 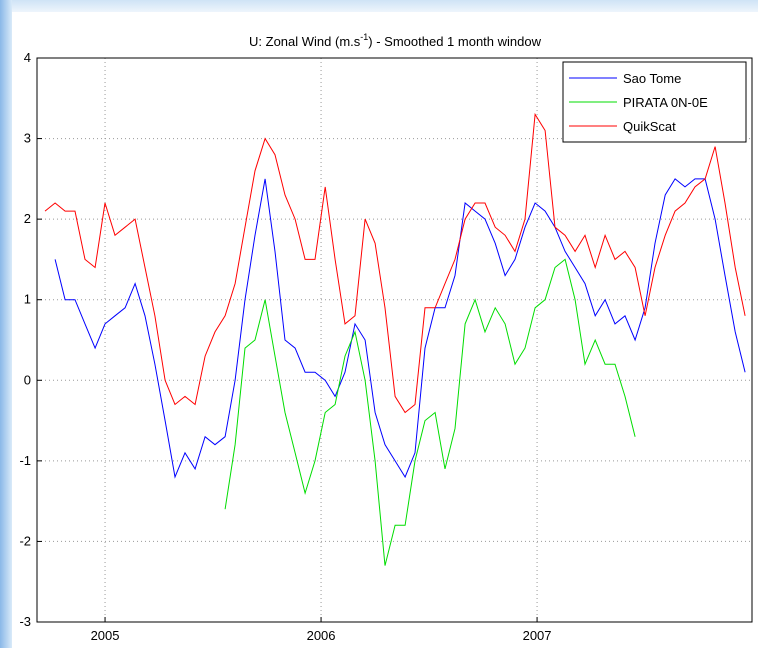 What do you see at coordinates (105, 635) in the screenshot?
I see `x-tick-label: 2005` at bounding box center [105, 635].